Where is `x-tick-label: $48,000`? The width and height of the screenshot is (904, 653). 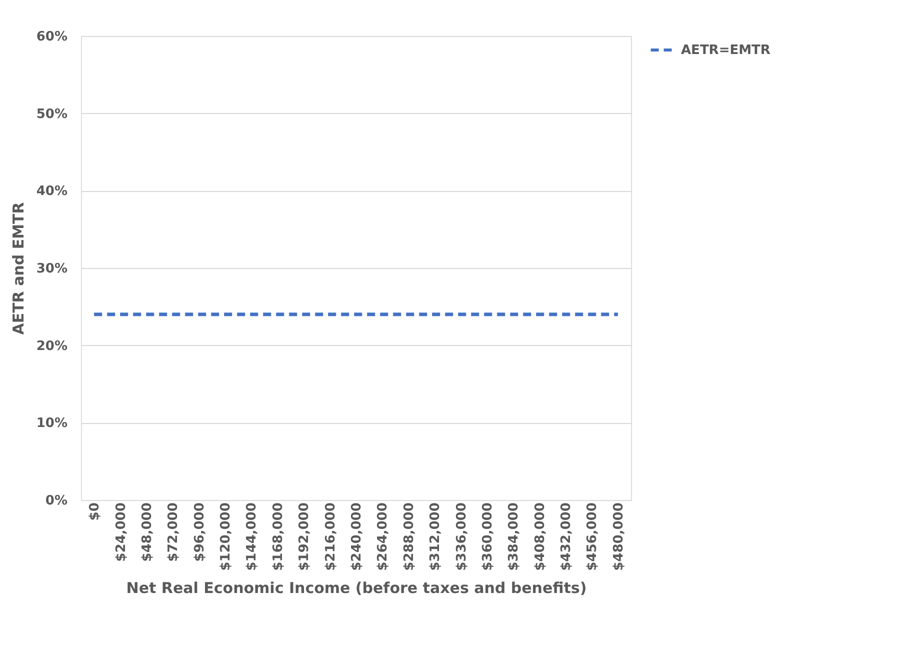 x-tick-label: $48,000 is located at coordinates (147, 532).